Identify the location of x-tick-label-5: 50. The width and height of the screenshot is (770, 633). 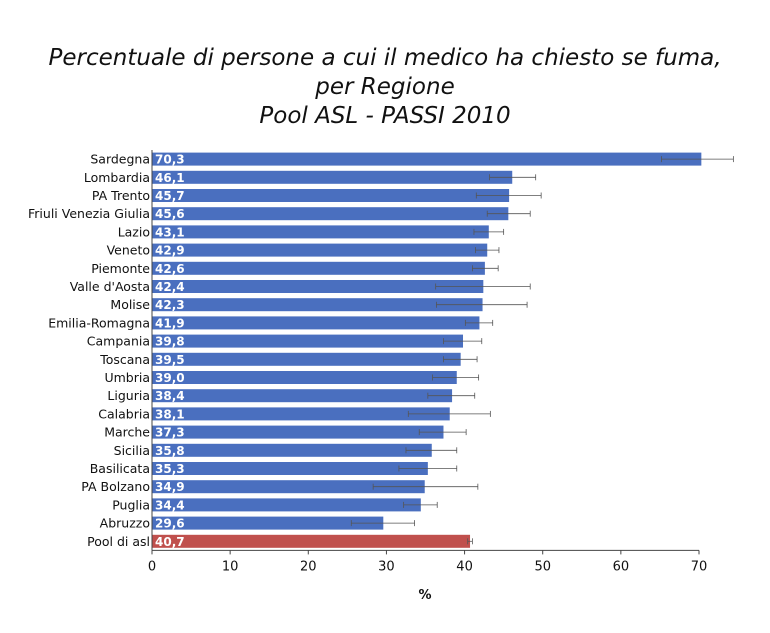
(542, 566).